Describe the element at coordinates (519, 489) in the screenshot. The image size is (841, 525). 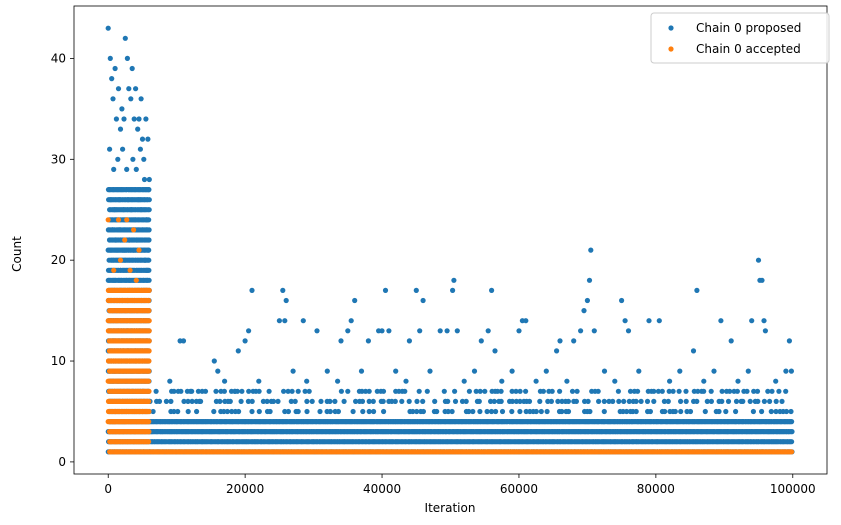
I see `x-tick-label: 60000` at that location.